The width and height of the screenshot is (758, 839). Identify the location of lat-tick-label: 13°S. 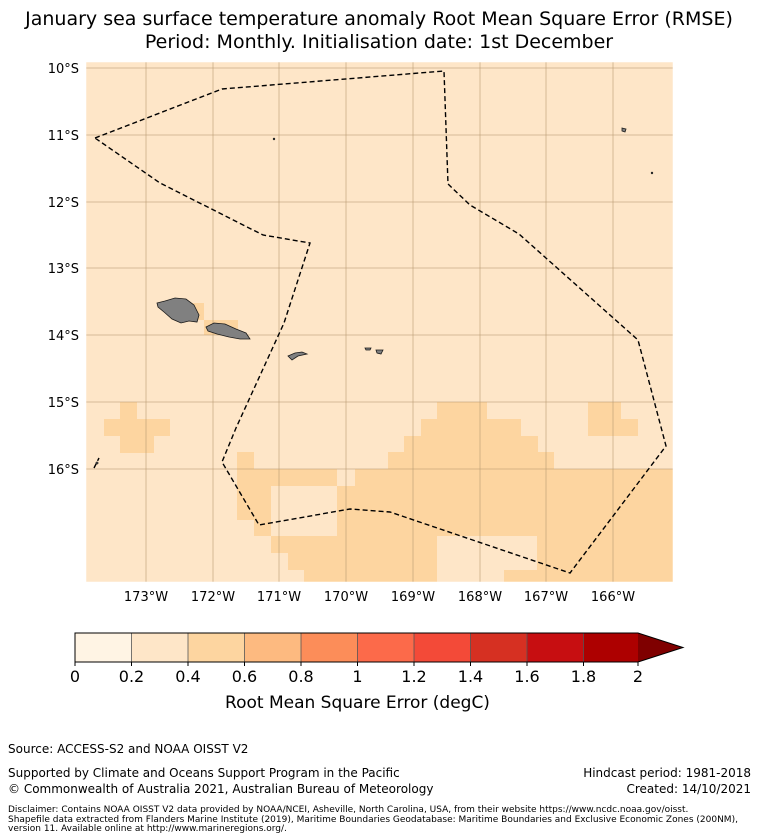
(63, 269).